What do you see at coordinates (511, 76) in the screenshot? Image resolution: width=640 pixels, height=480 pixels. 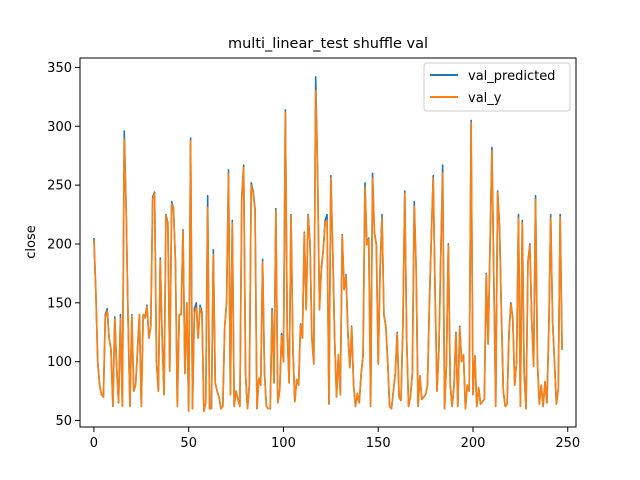 I see `legend-label-val-predicted: val_predicted` at bounding box center [511, 76].